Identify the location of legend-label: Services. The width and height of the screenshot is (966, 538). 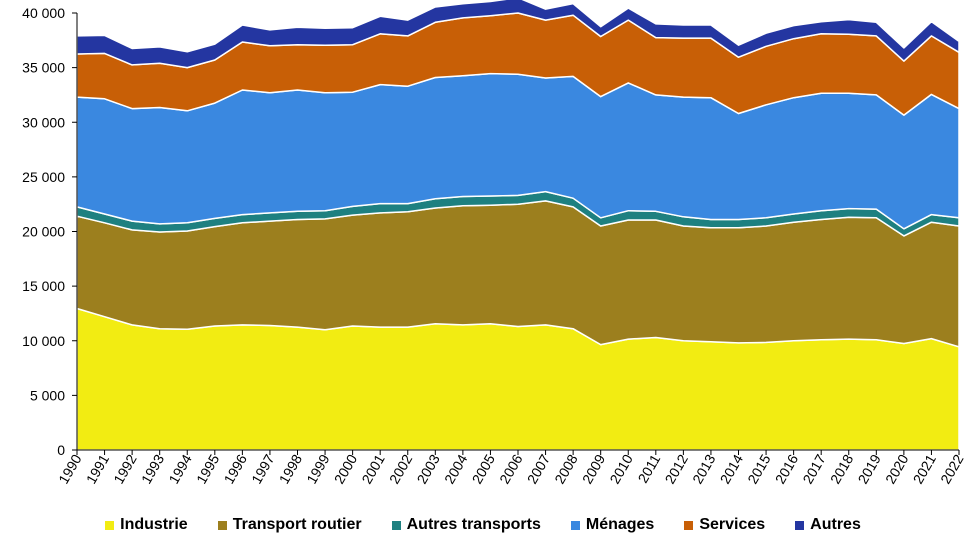
(732, 524).